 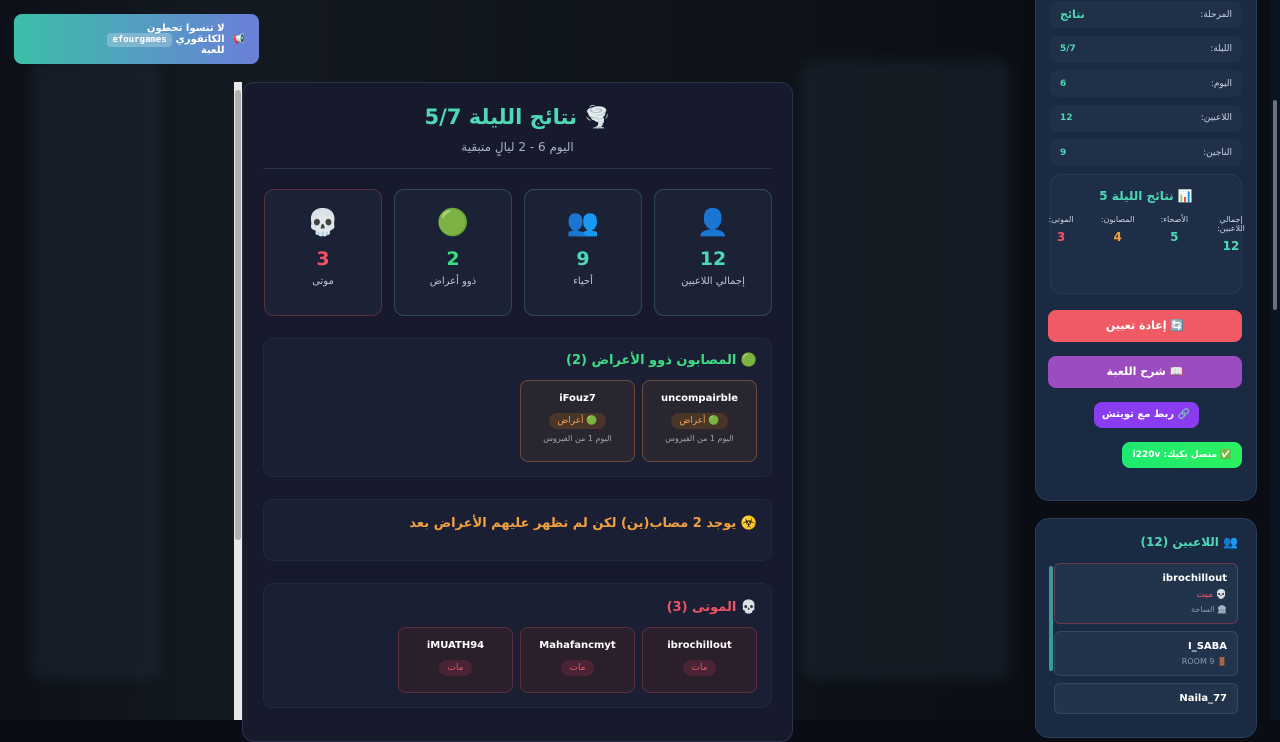 What do you see at coordinates (713, 223) in the screenshot?
I see `person-icon: 👤` at bounding box center [713, 223].